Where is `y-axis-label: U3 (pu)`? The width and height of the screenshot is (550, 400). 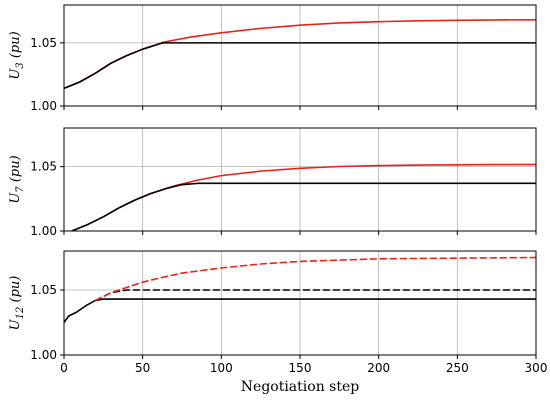 y-axis-label: U3 (pu) is located at coordinates (17, 55).